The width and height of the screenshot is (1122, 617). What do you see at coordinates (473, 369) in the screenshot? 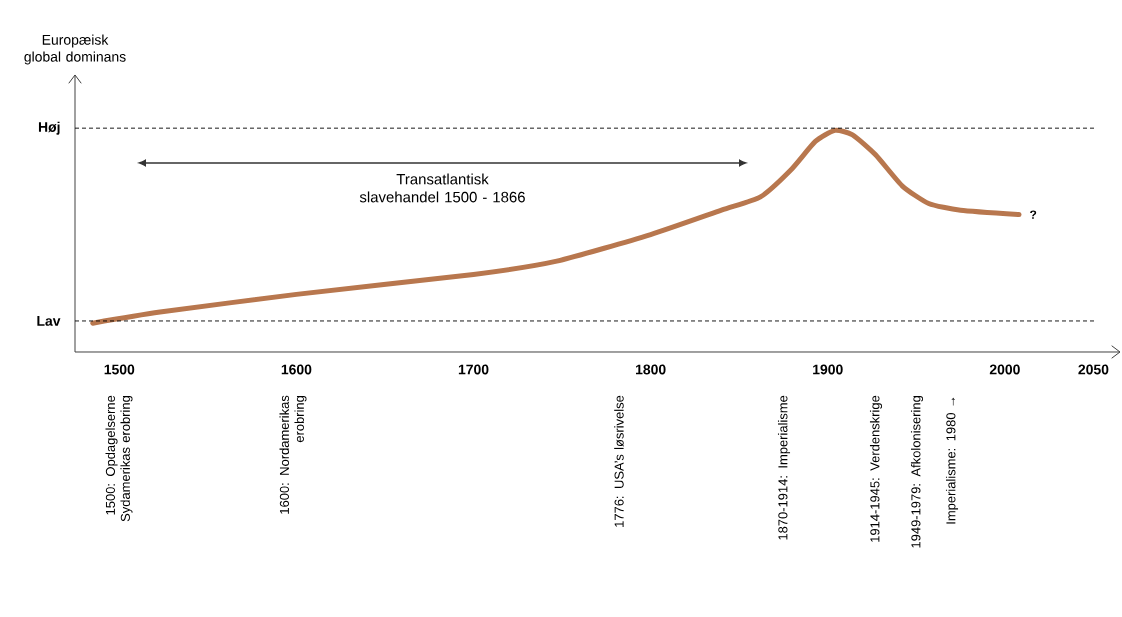
I see `x-tick-label: 1700` at bounding box center [473, 369].